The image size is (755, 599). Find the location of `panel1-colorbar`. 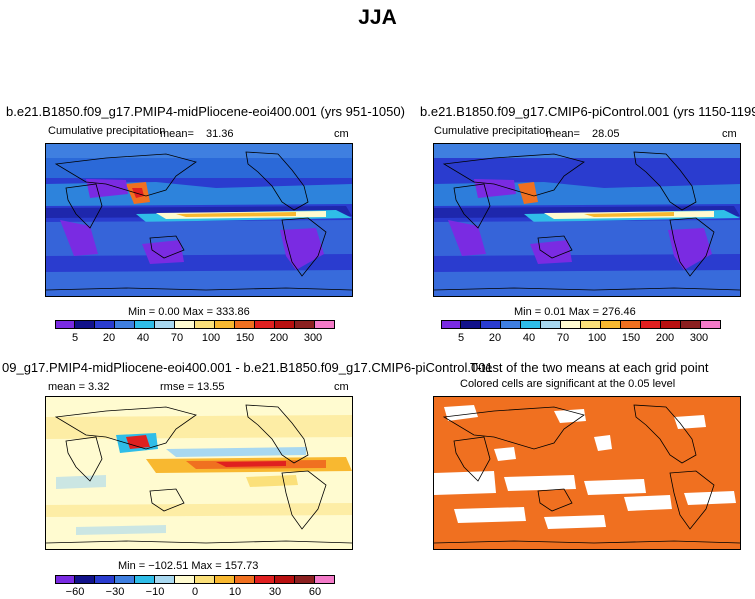

panel1-colorbar is located at coordinates (195, 324).